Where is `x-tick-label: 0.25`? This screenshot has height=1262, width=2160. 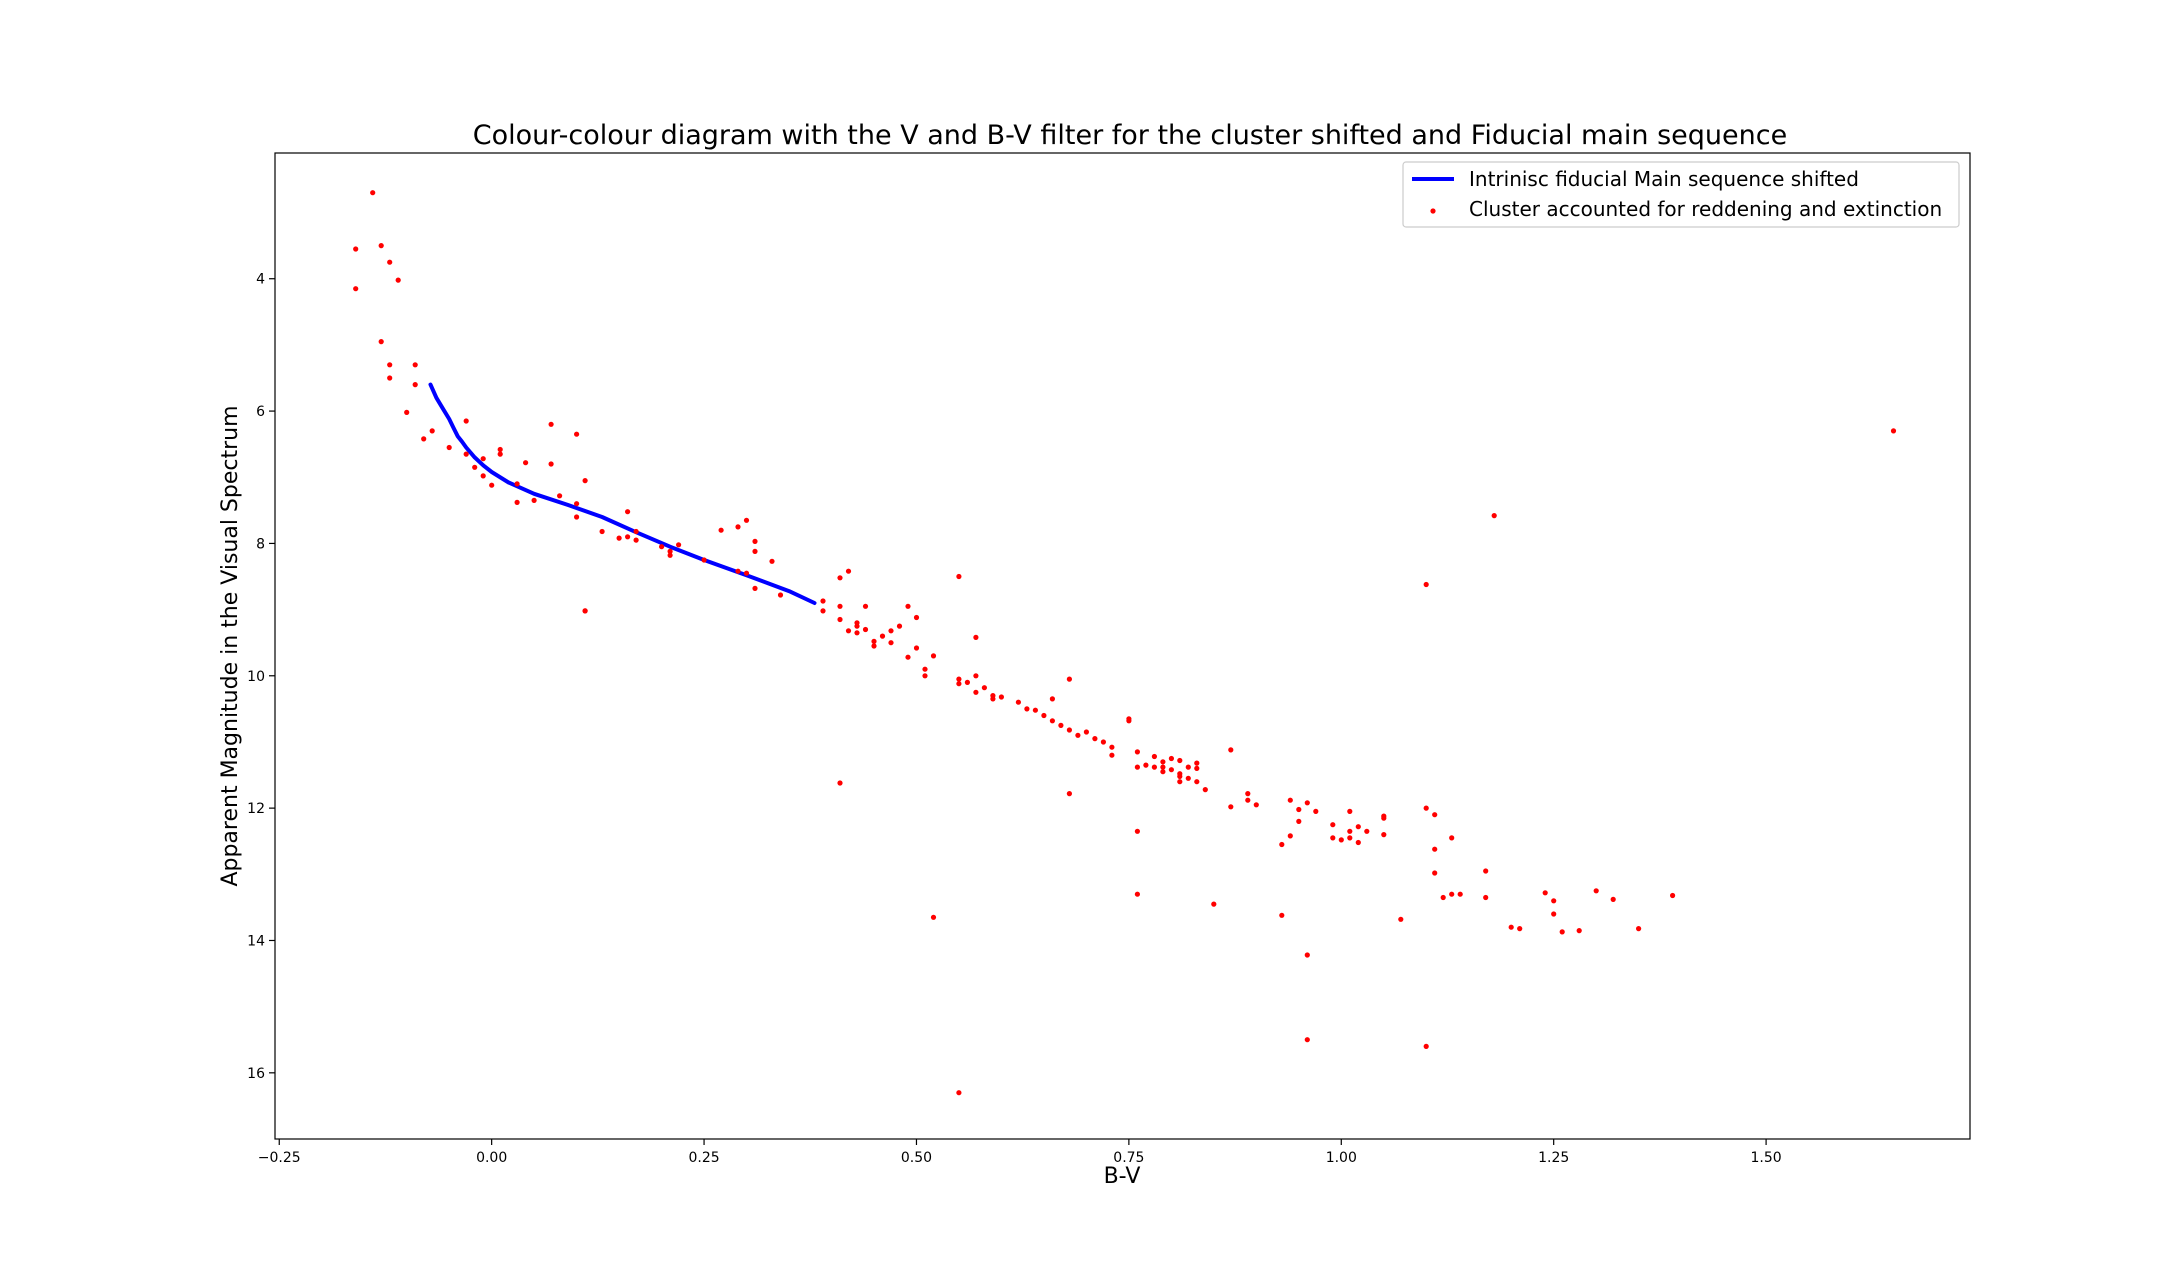 x-tick-label: 0.25 is located at coordinates (703, 1158).